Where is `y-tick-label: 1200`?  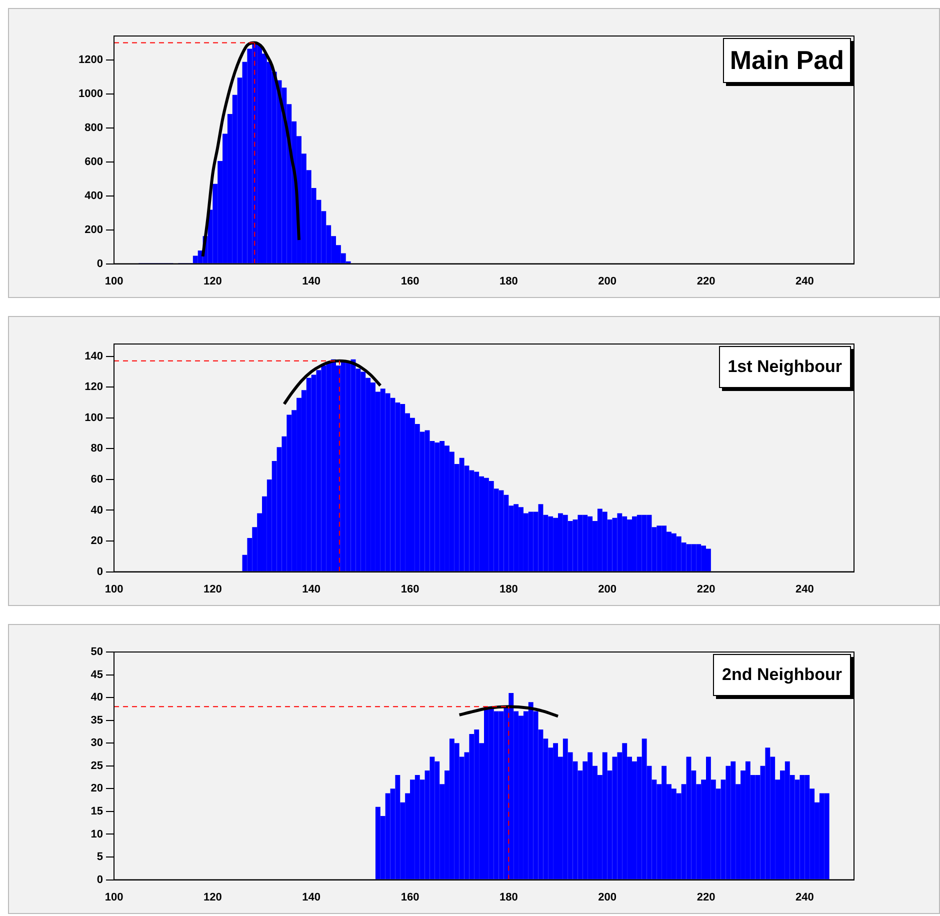 y-tick-label: 1200 is located at coordinates (90, 60).